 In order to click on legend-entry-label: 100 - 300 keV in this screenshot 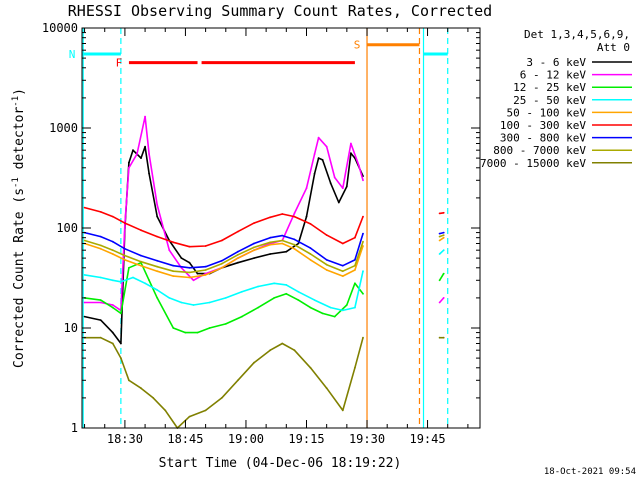, I will do `click(543, 125)`.